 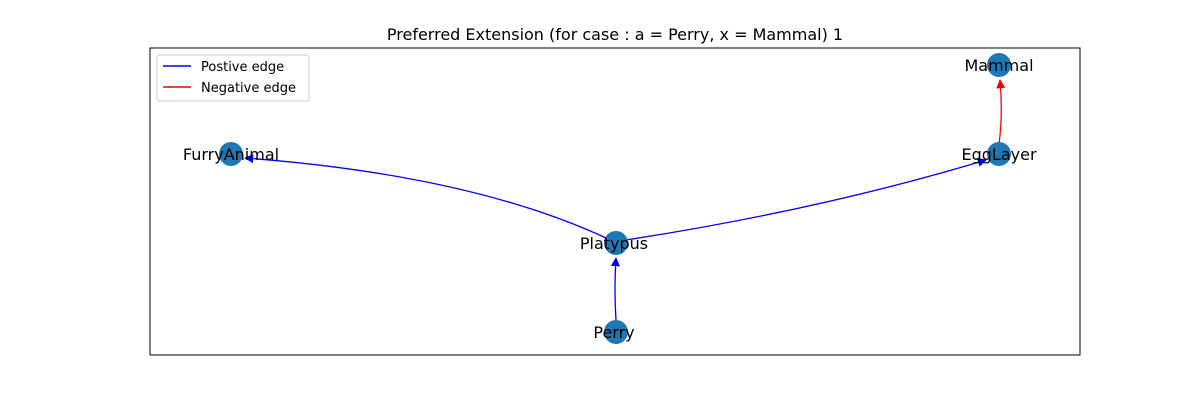 I want to click on node-label-mammal: Mammal, so click(x=998, y=65).